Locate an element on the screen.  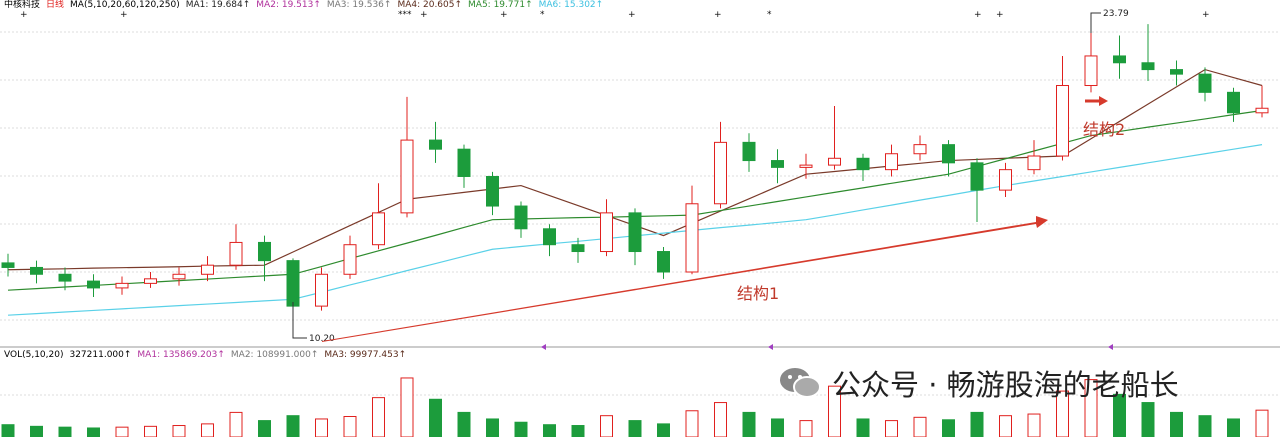
ma-reading: MA3: 19.536↑ is located at coordinates (359, 5).